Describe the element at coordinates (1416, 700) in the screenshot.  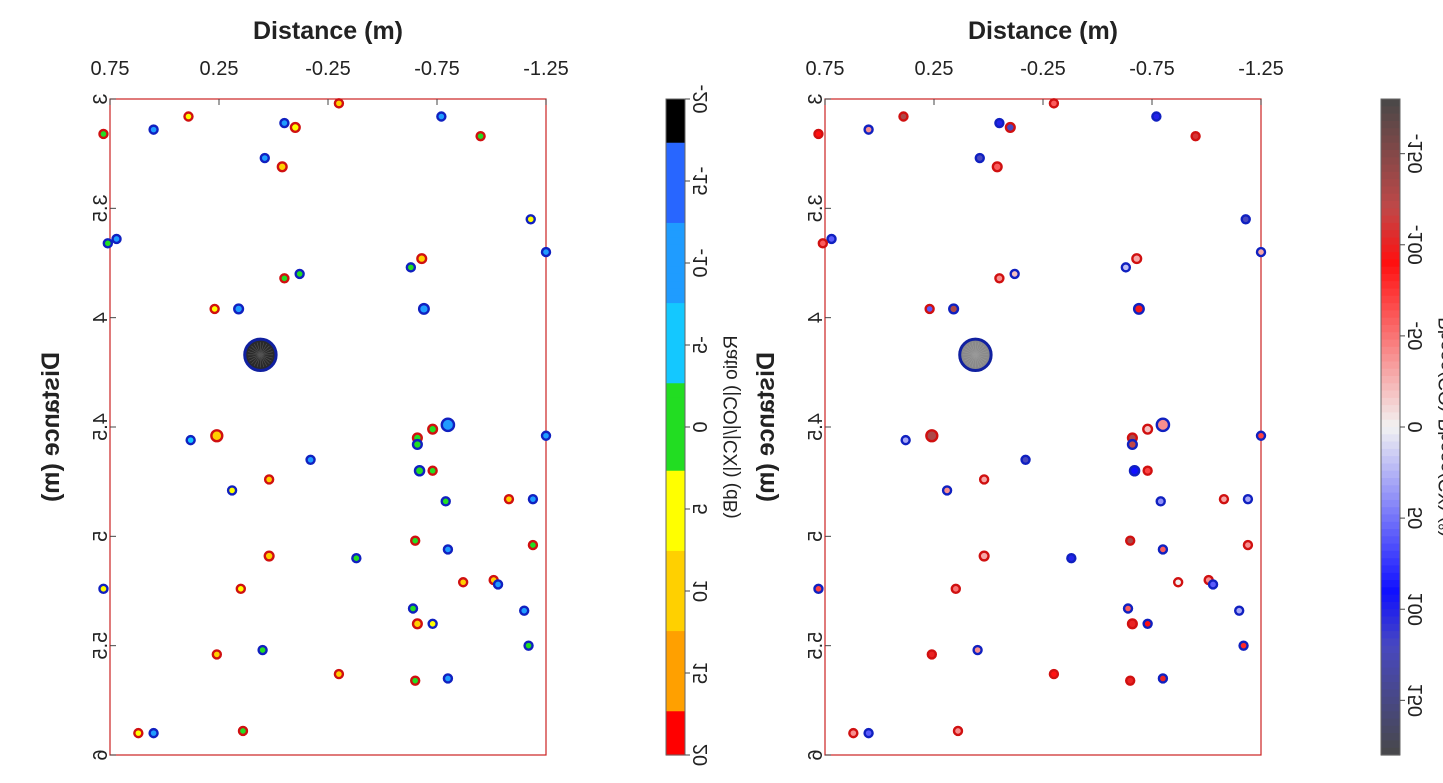
I see `phase-colorbar-tick-label: 150` at that location.